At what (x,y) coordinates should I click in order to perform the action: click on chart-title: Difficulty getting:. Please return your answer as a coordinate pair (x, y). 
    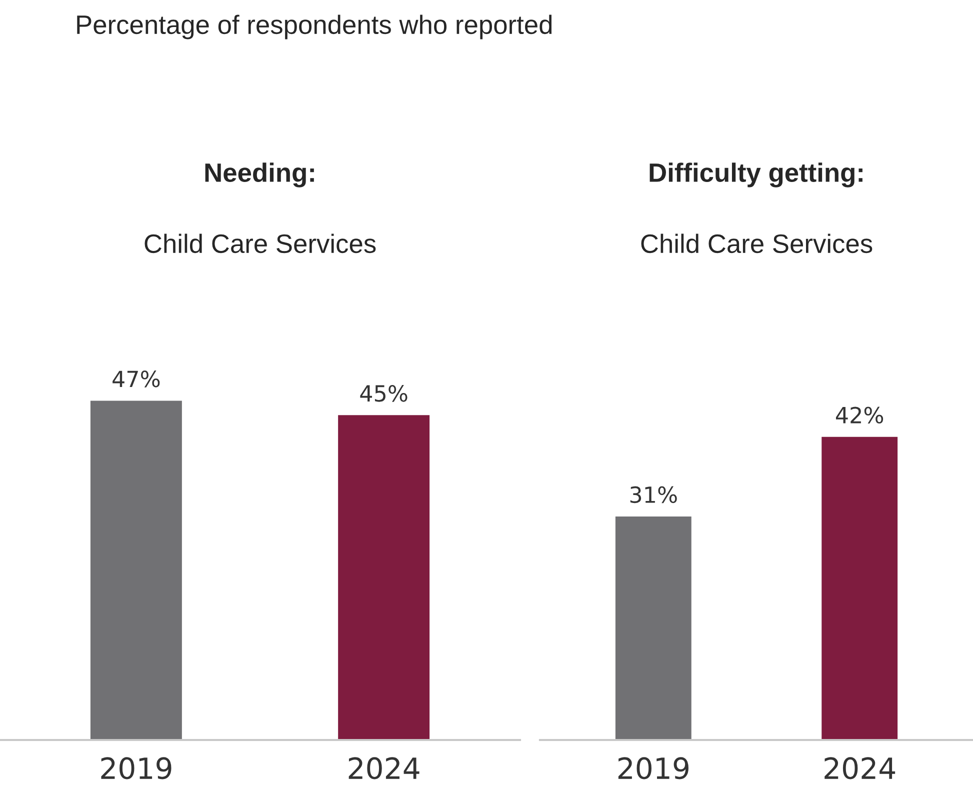
    Looking at the image, I should click on (756, 175).